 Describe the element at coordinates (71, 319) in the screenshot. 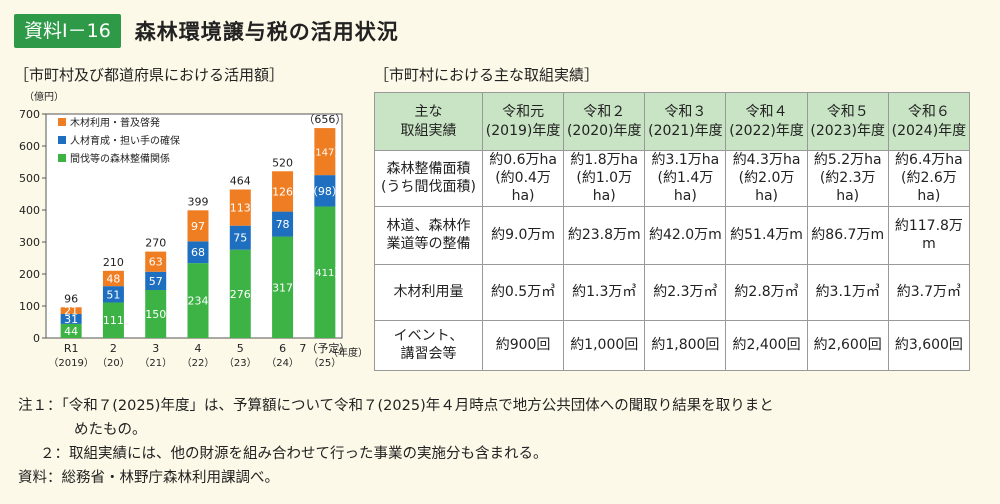

I see `bar-segment-label: 31` at that location.